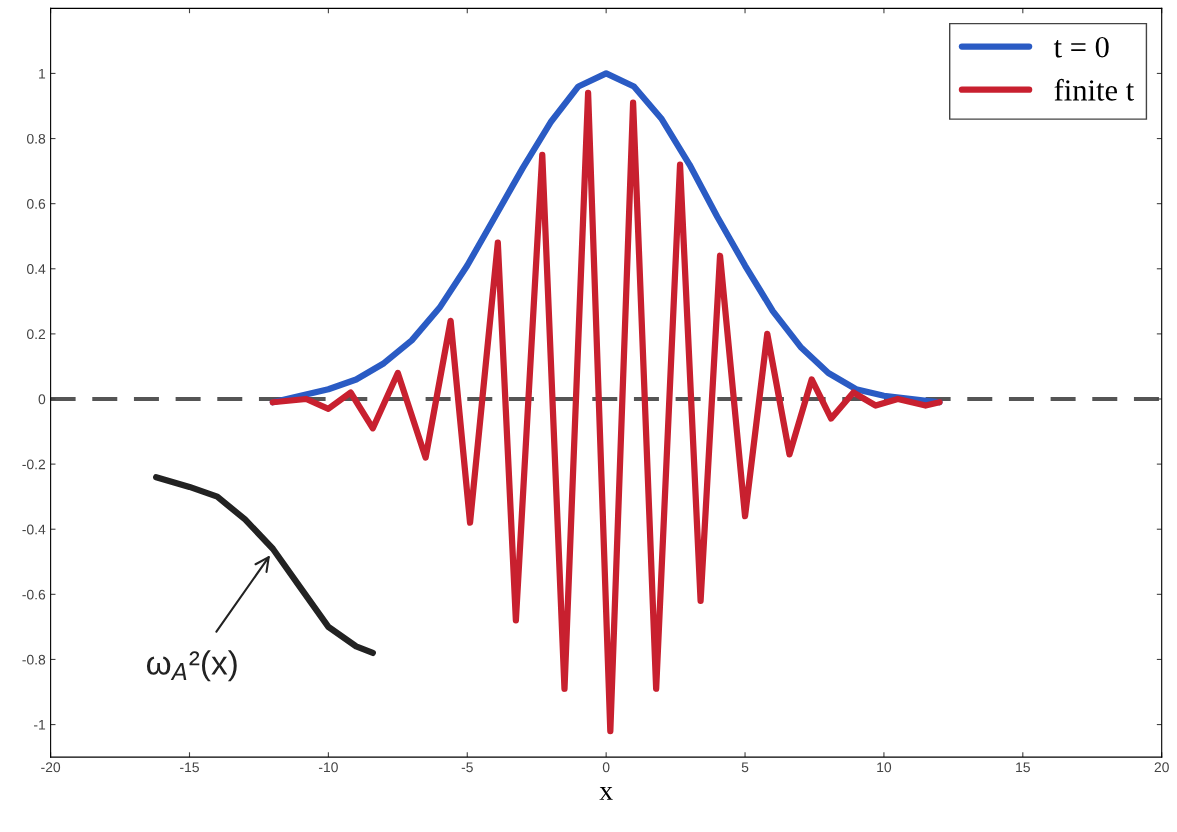 This screenshot has height=832, width=1177. What do you see at coordinates (34, 529) in the screenshot?
I see `y-tick-label: -0.4` at bounding box center [34, 529].